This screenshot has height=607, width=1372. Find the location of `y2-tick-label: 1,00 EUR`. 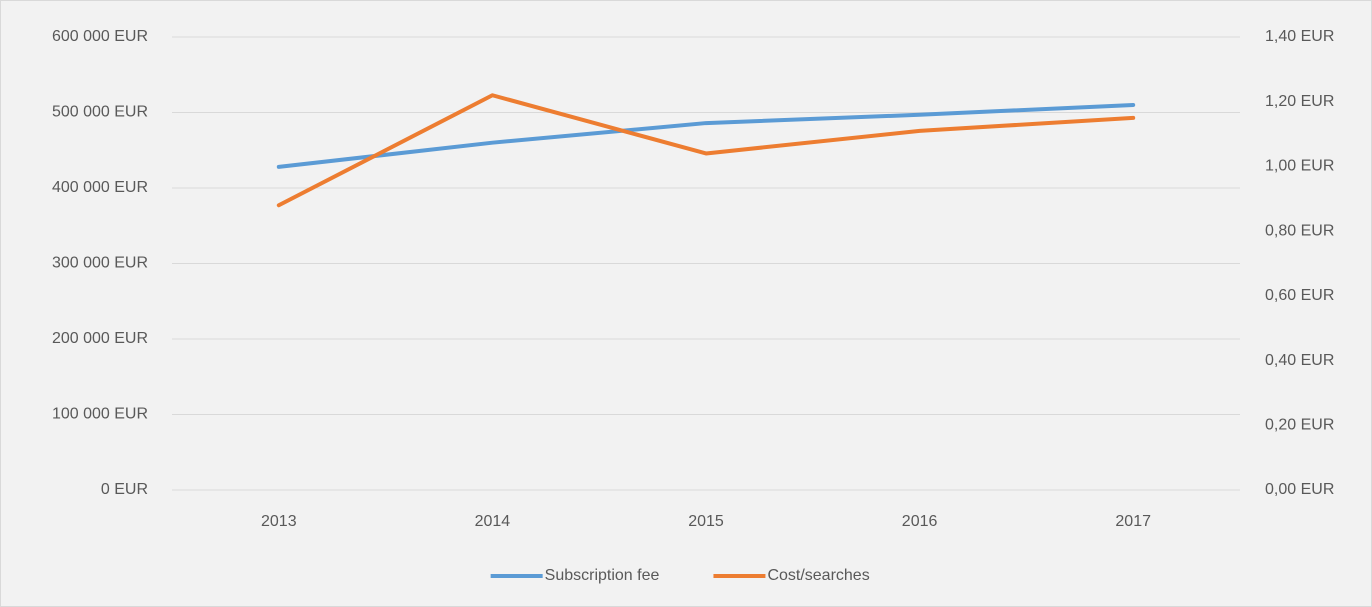

y2-tick-label: 1,00 EUR is located at coordinates (1299, 166).